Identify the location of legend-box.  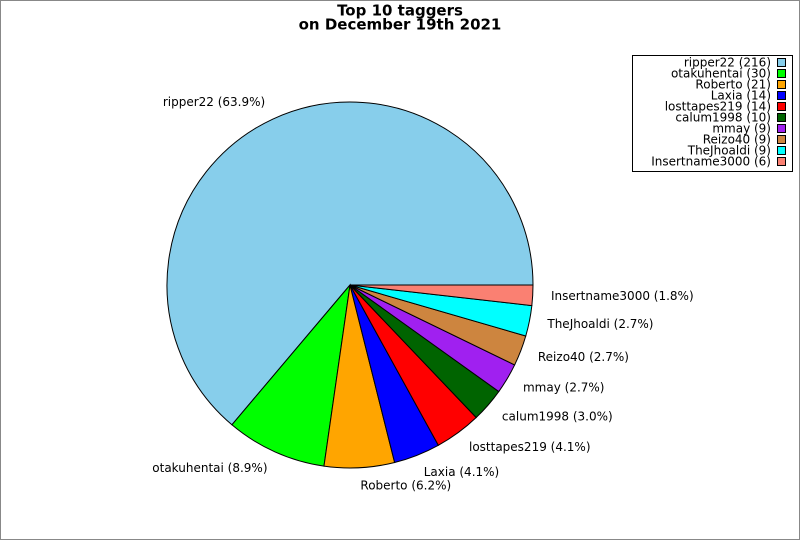
(712, 113).